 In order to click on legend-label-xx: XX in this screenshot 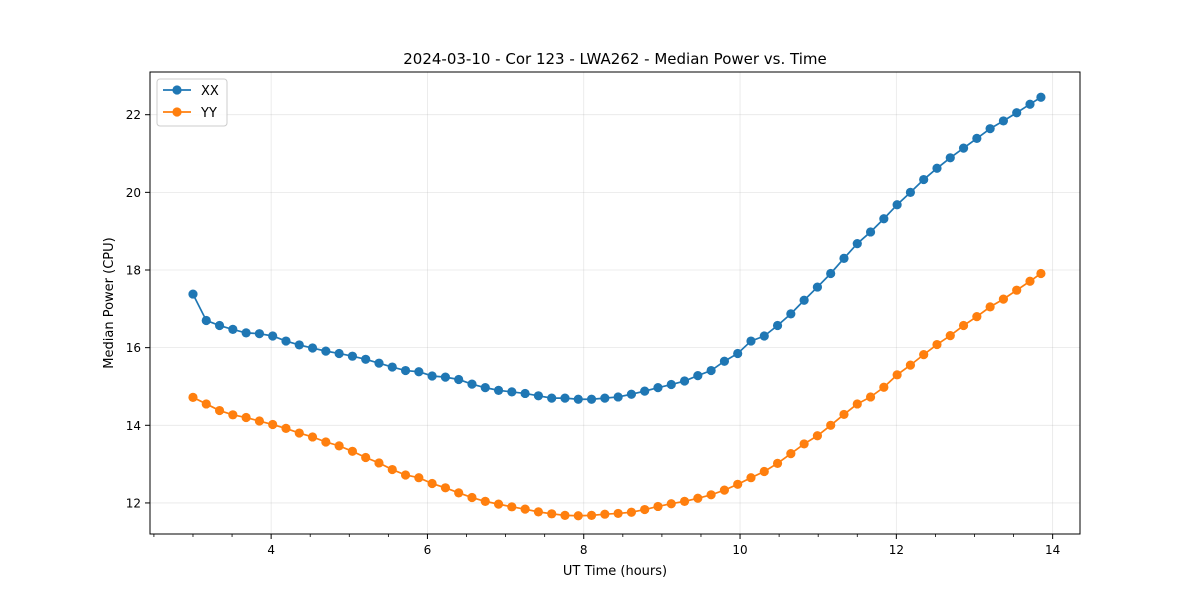, I will do `click(210, 91)`.